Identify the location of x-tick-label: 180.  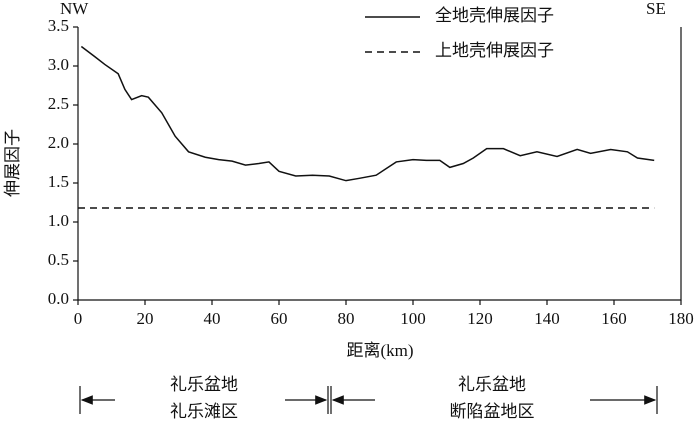
(681, 318).